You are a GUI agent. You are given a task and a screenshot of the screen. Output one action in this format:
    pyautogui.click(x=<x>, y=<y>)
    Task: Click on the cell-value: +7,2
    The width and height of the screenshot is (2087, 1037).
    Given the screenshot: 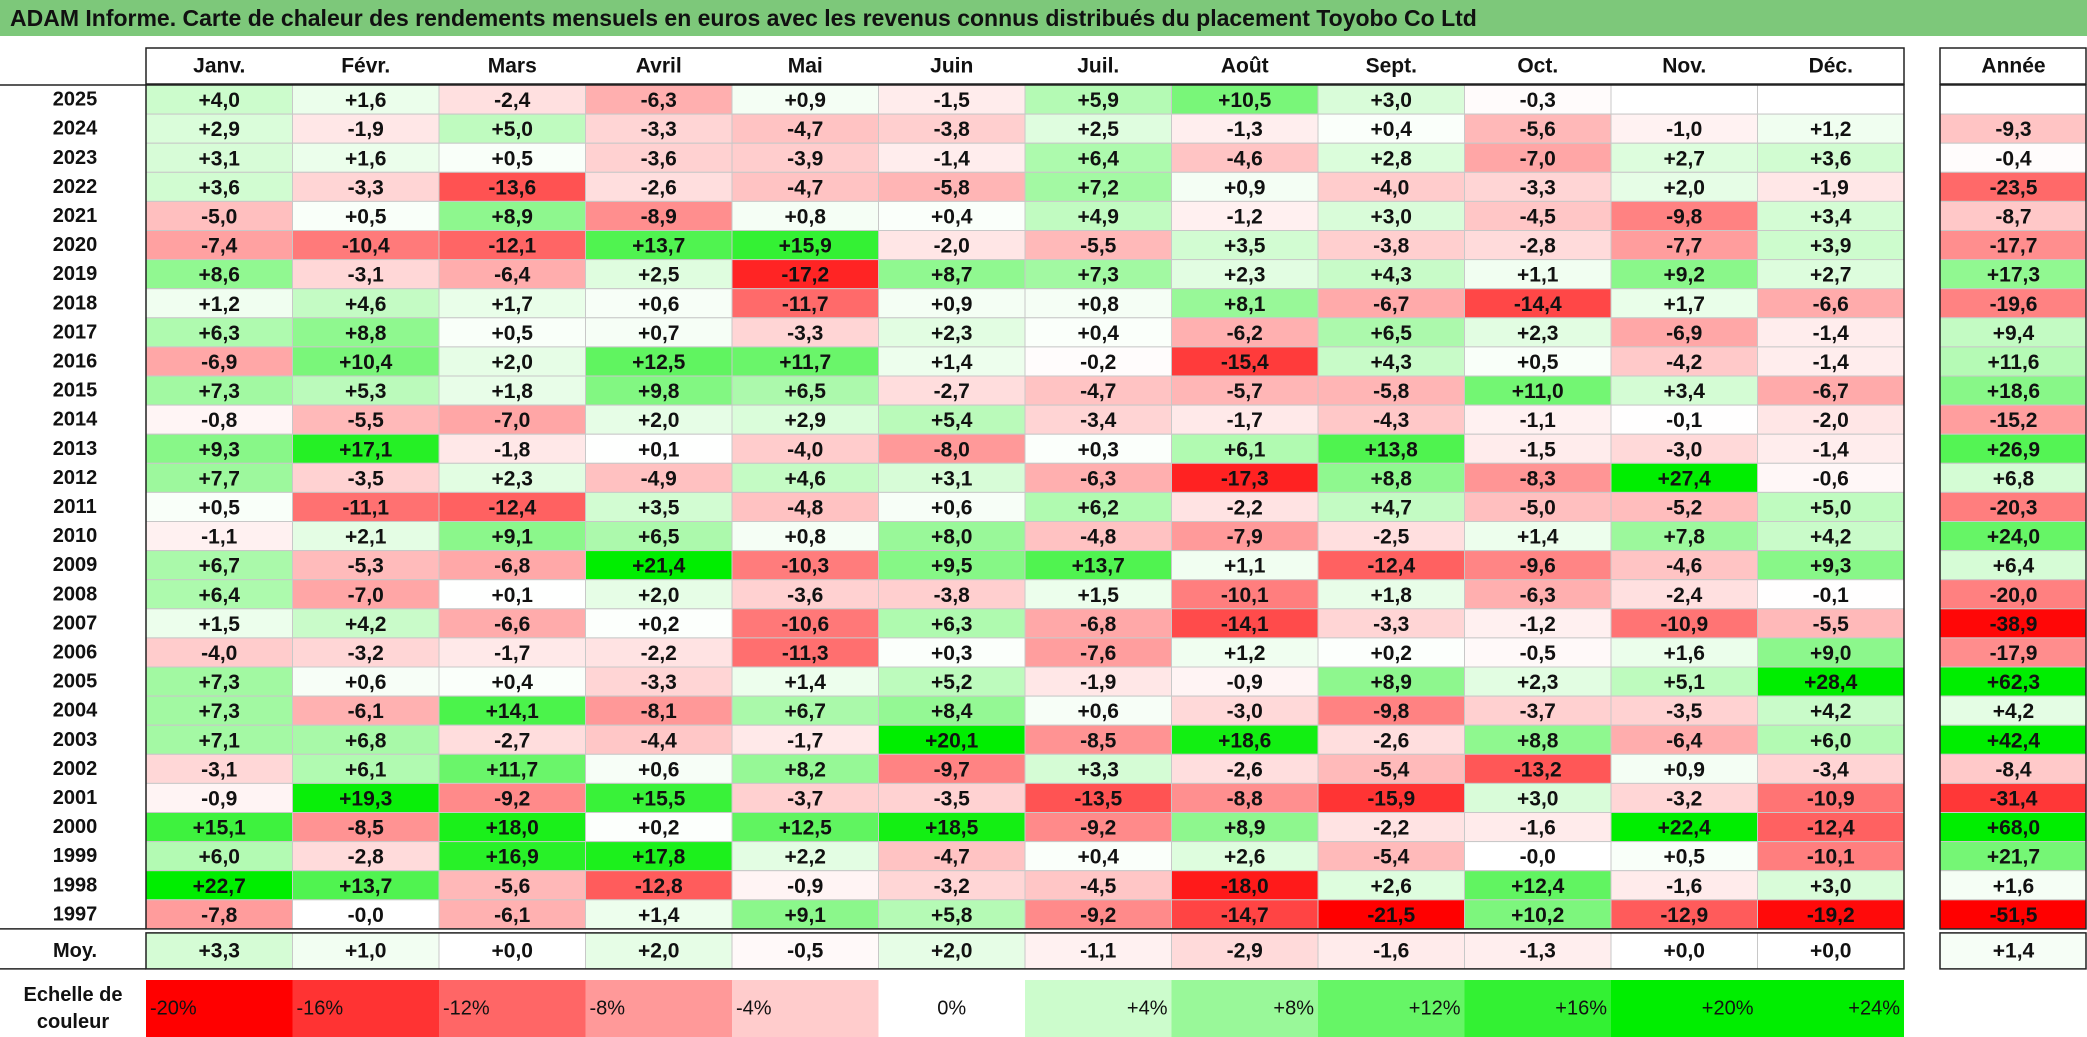 What is the action you would take?
    pyautogui.click(x=1098, y=187)
    